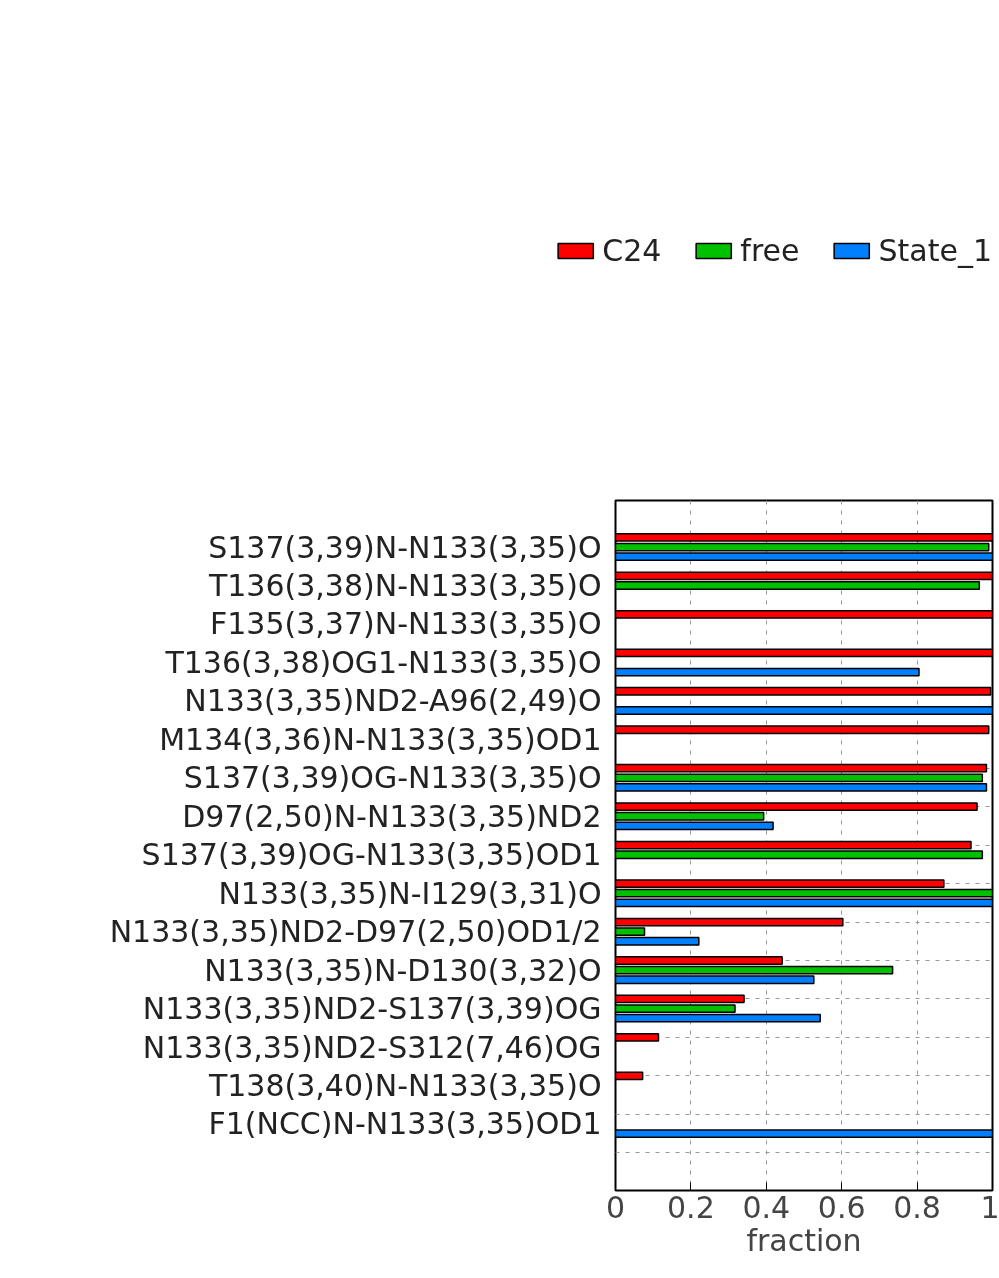 The height and width of the screenshot is (1278, 999). What do you see at coordinates (766, 1207) in the screenshot?
I see `x-tick-label: 0.4` at bounding box center [766, 1207].